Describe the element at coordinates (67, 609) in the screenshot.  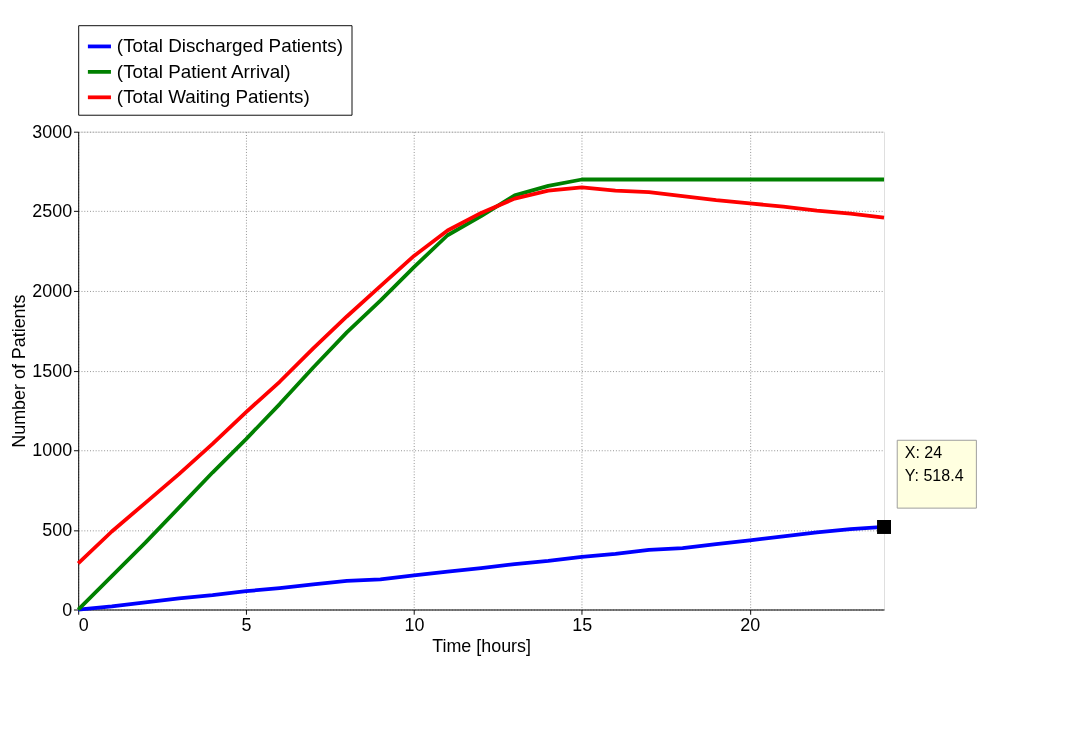
I see `y-tick-label: 0` at that location.